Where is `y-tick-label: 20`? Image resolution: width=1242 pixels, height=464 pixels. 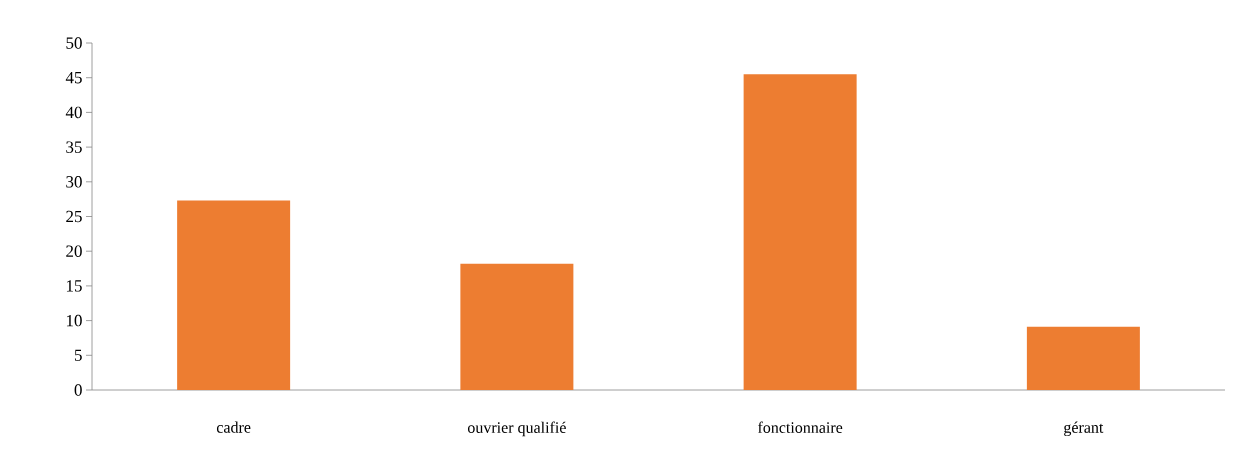
y-tick-label: 20 is located at coordinates (74, 251).